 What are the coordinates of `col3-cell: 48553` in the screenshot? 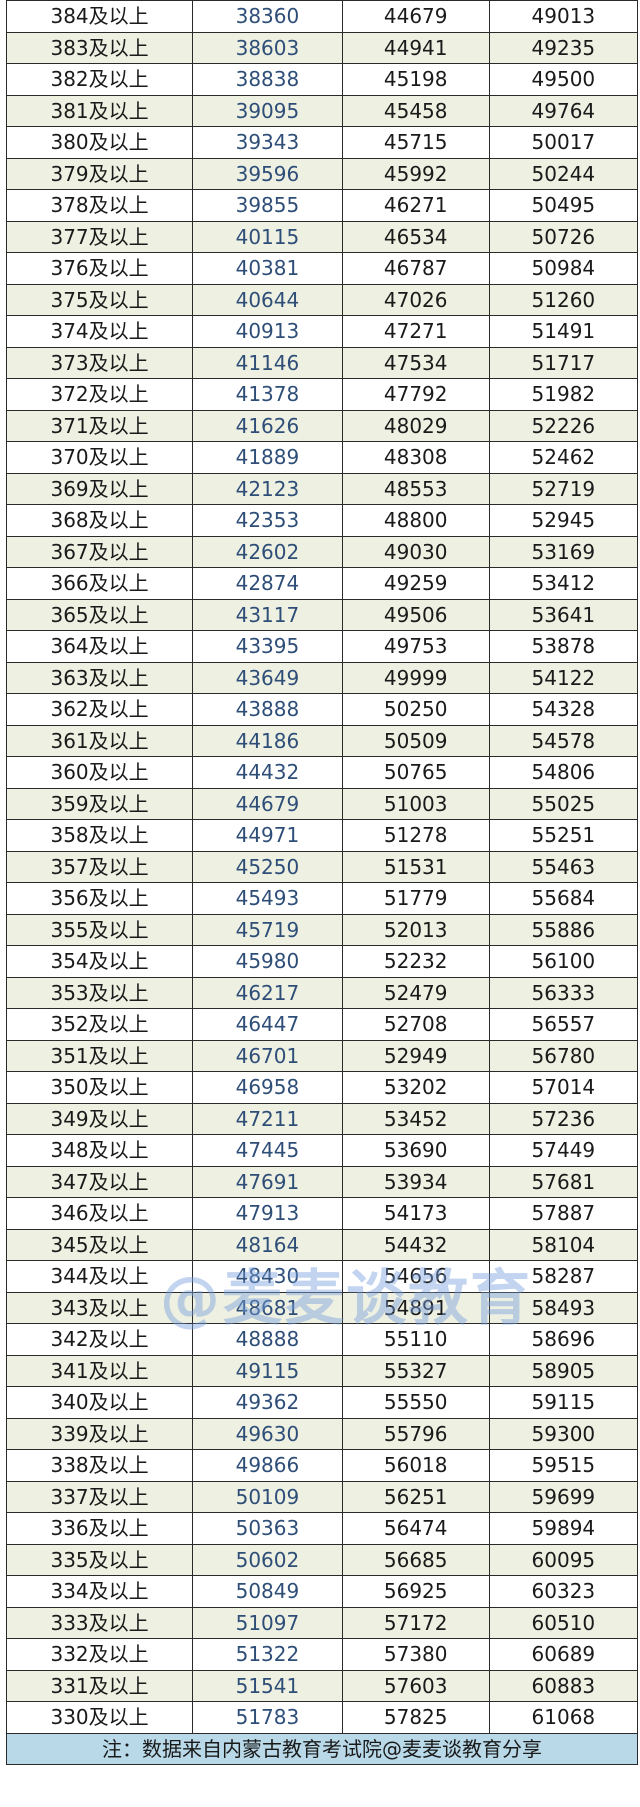 It's located at (415, 488).